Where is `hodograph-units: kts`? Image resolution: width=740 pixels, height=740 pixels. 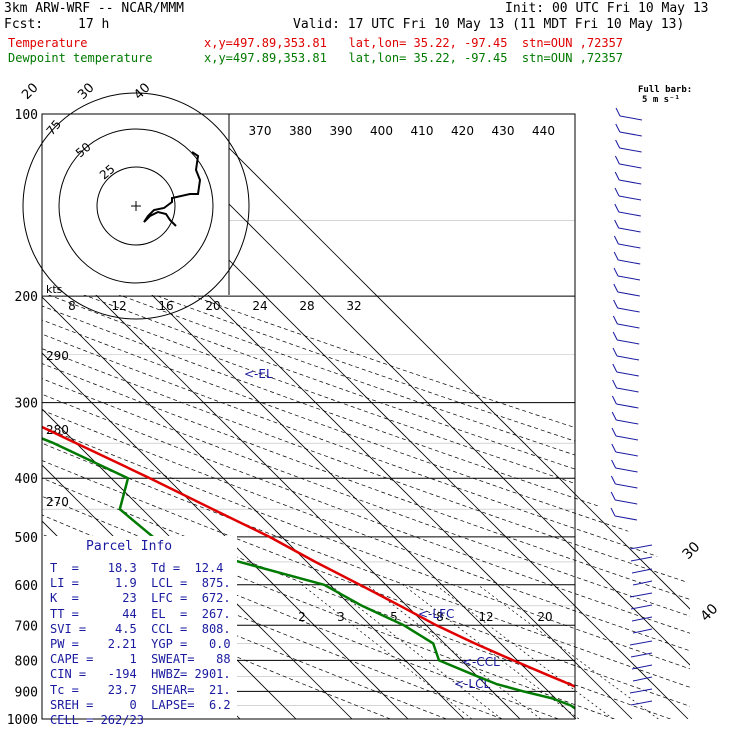 hodograph-units: kts is located at coordinates (54, 289).